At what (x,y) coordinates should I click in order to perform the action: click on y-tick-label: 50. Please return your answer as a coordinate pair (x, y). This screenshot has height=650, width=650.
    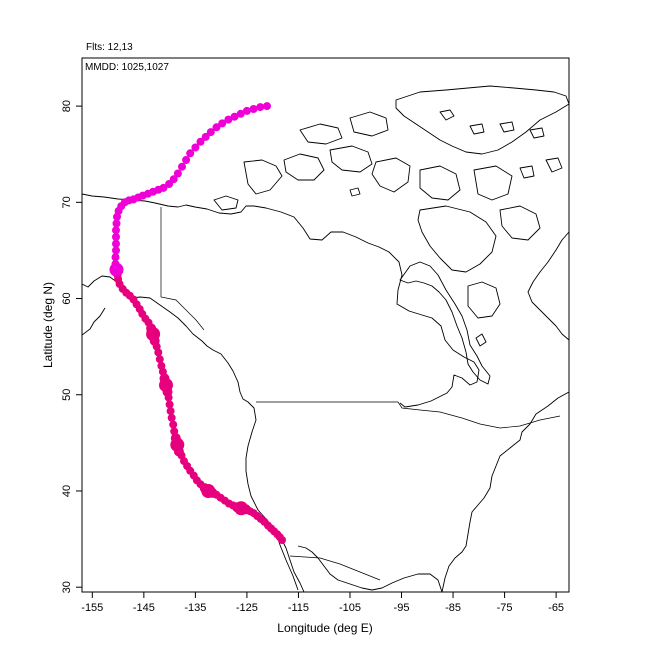
    Looking at the image, I should click on (67, 395).